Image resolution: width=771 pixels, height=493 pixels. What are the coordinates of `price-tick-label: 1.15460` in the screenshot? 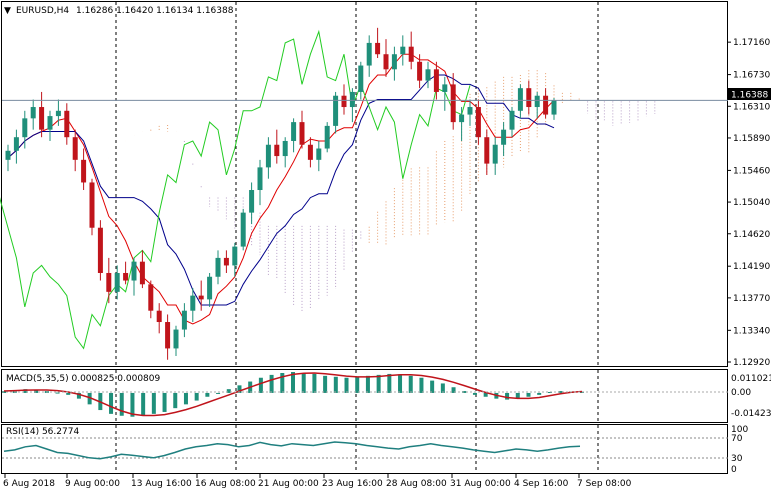 It's located at (751, 171).